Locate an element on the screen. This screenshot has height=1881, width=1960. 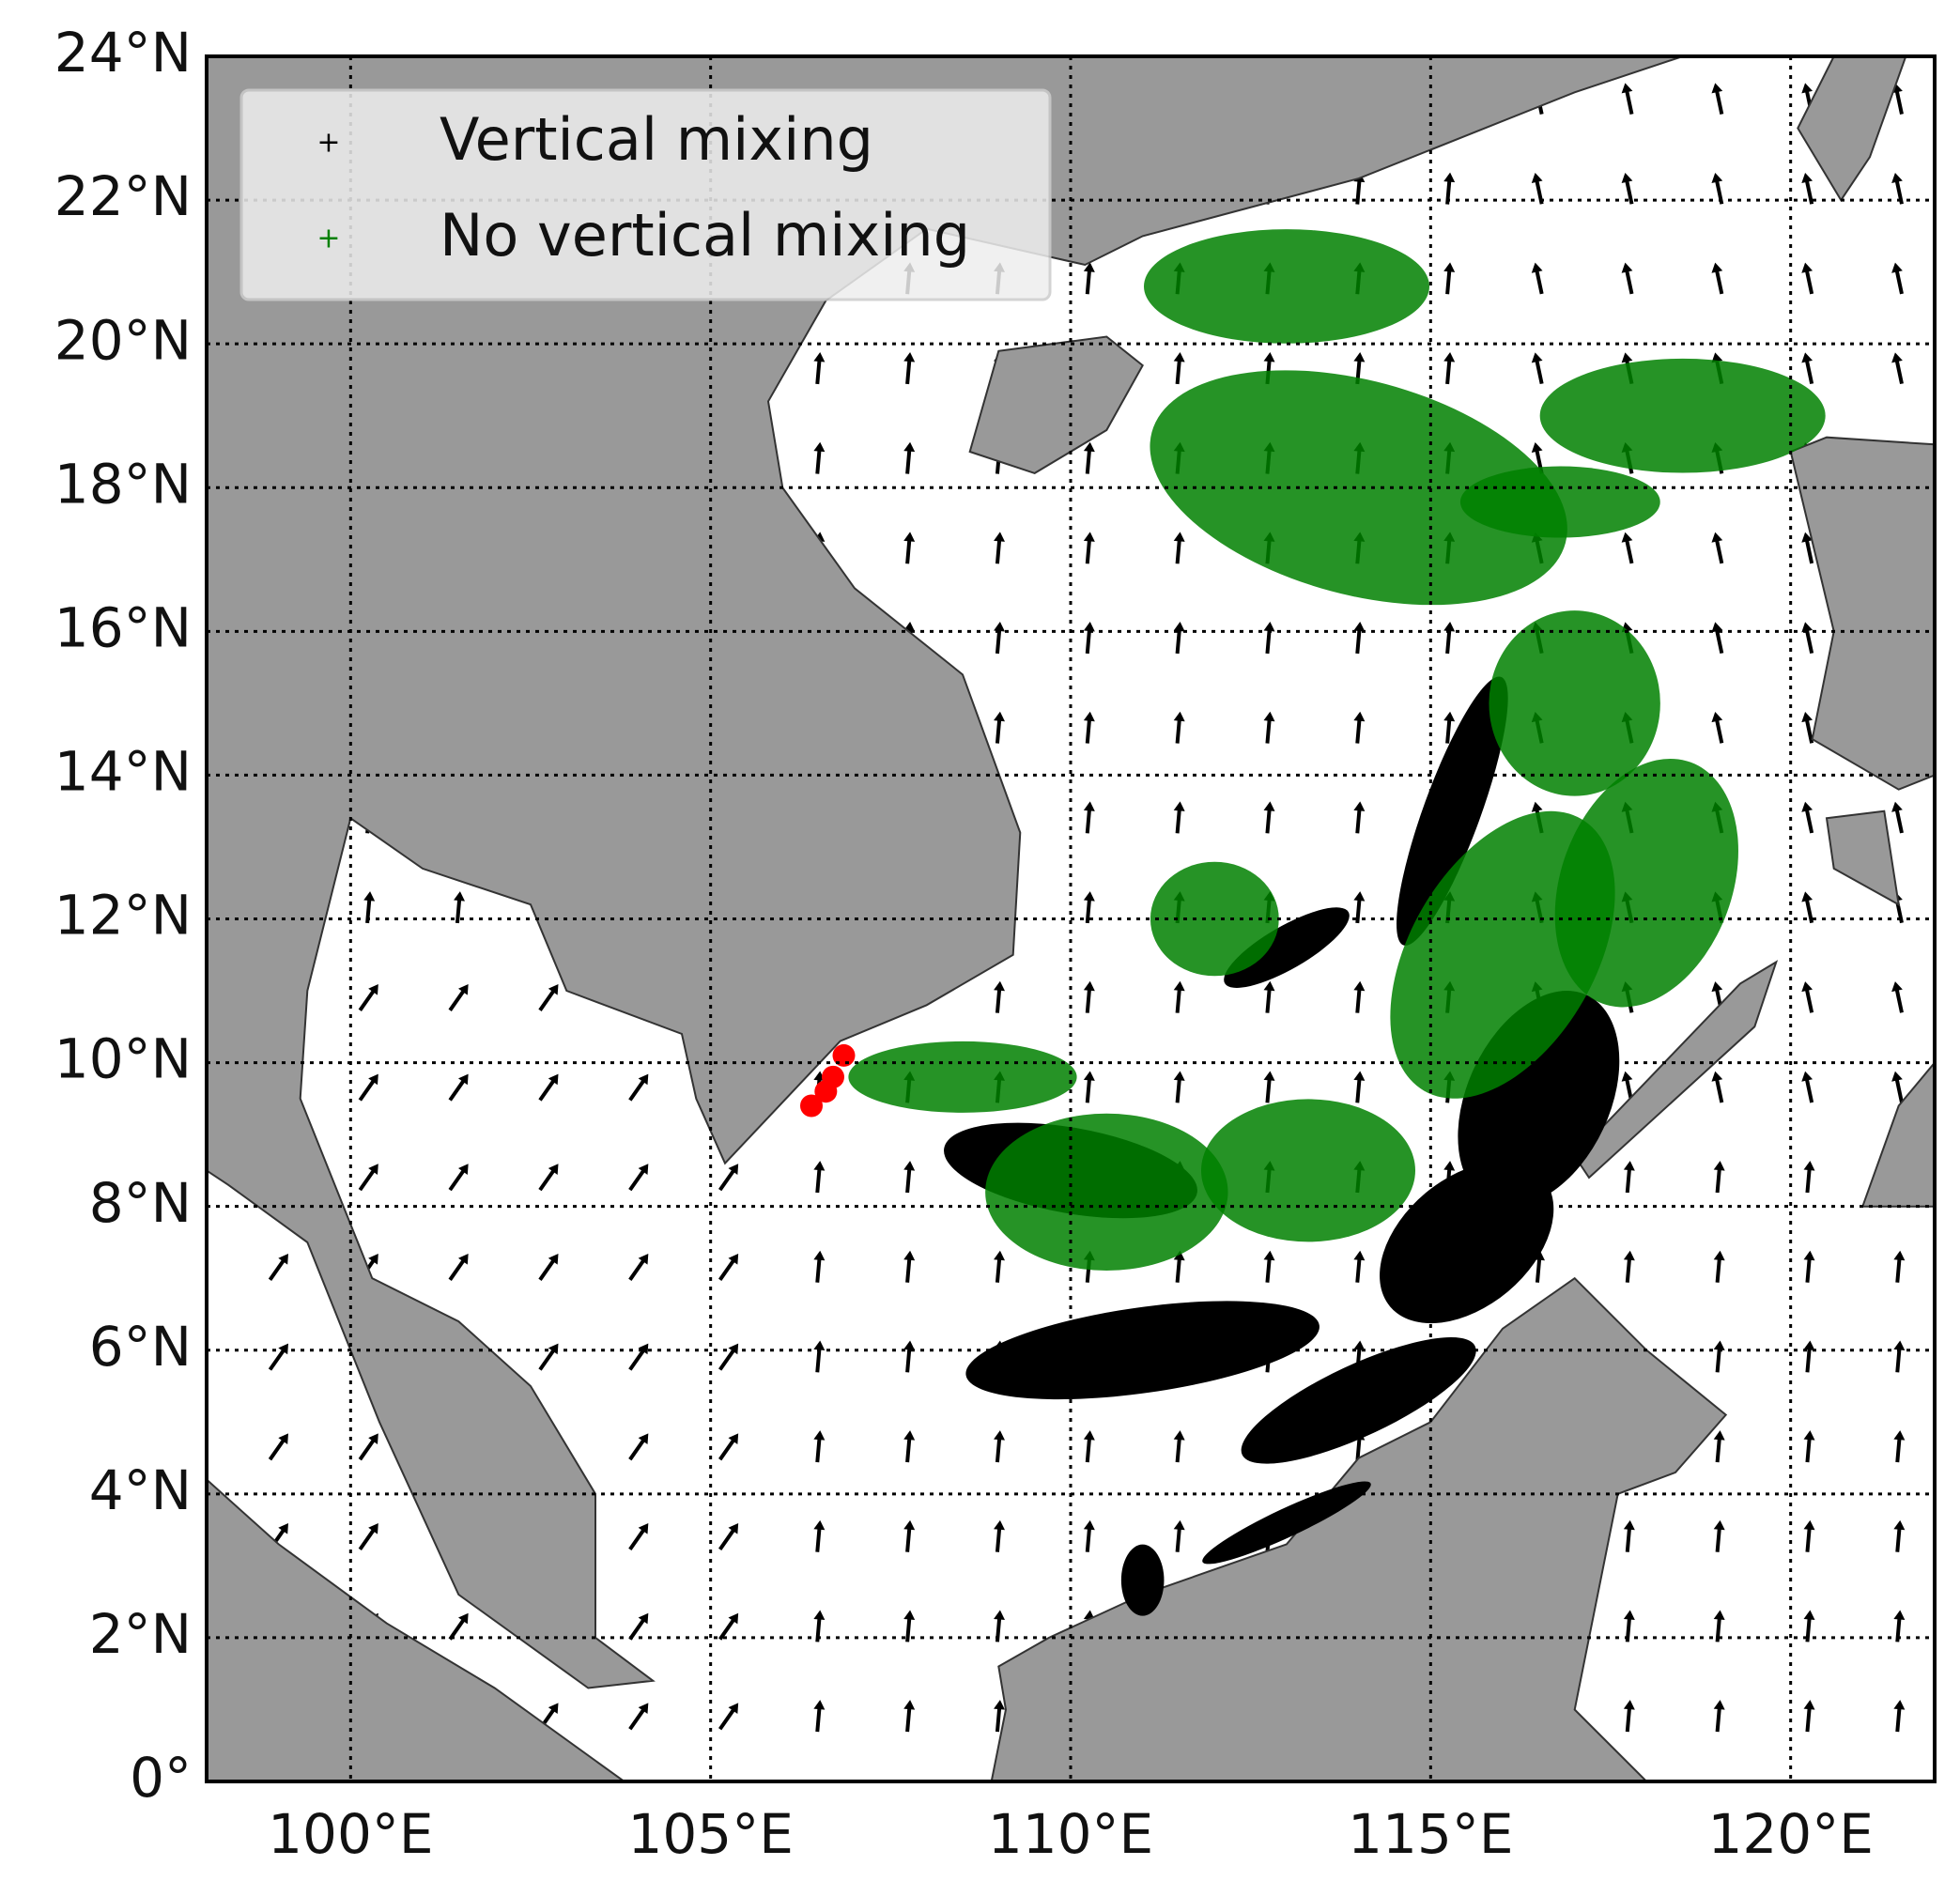
y-tick-label: 20°N is located at coordinates (123, 340).